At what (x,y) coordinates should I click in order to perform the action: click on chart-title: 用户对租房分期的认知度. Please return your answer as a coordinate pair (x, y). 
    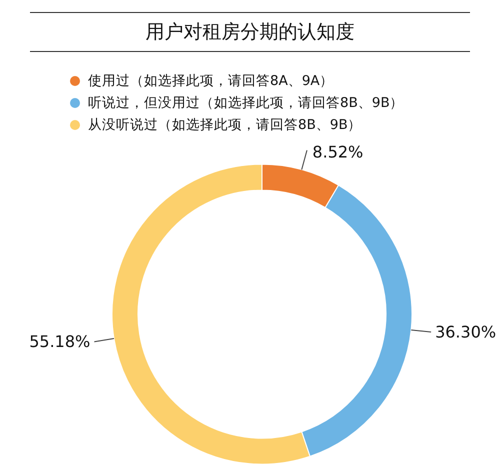
    Looking at the image, I should click on (250, 32).